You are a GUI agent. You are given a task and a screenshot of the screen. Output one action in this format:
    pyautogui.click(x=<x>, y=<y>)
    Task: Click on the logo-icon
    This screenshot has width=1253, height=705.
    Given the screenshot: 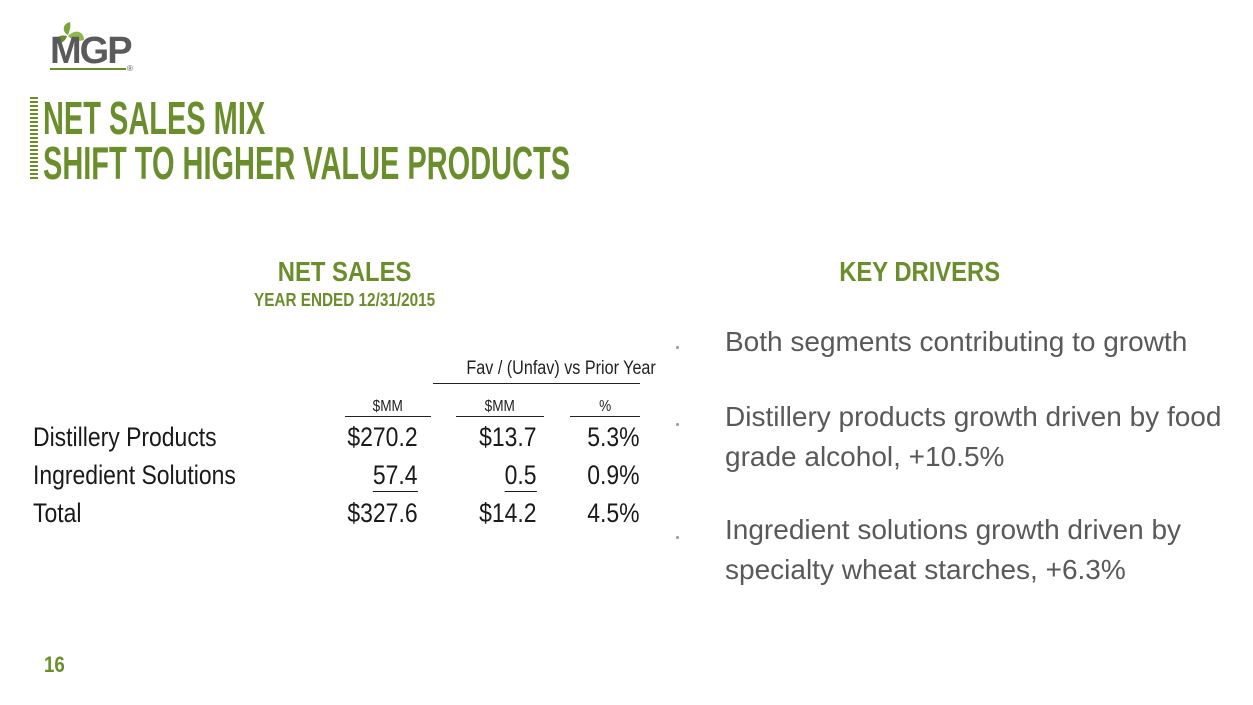 What is the action you would take?
    pyautogui.click(x=88, y=46)
    